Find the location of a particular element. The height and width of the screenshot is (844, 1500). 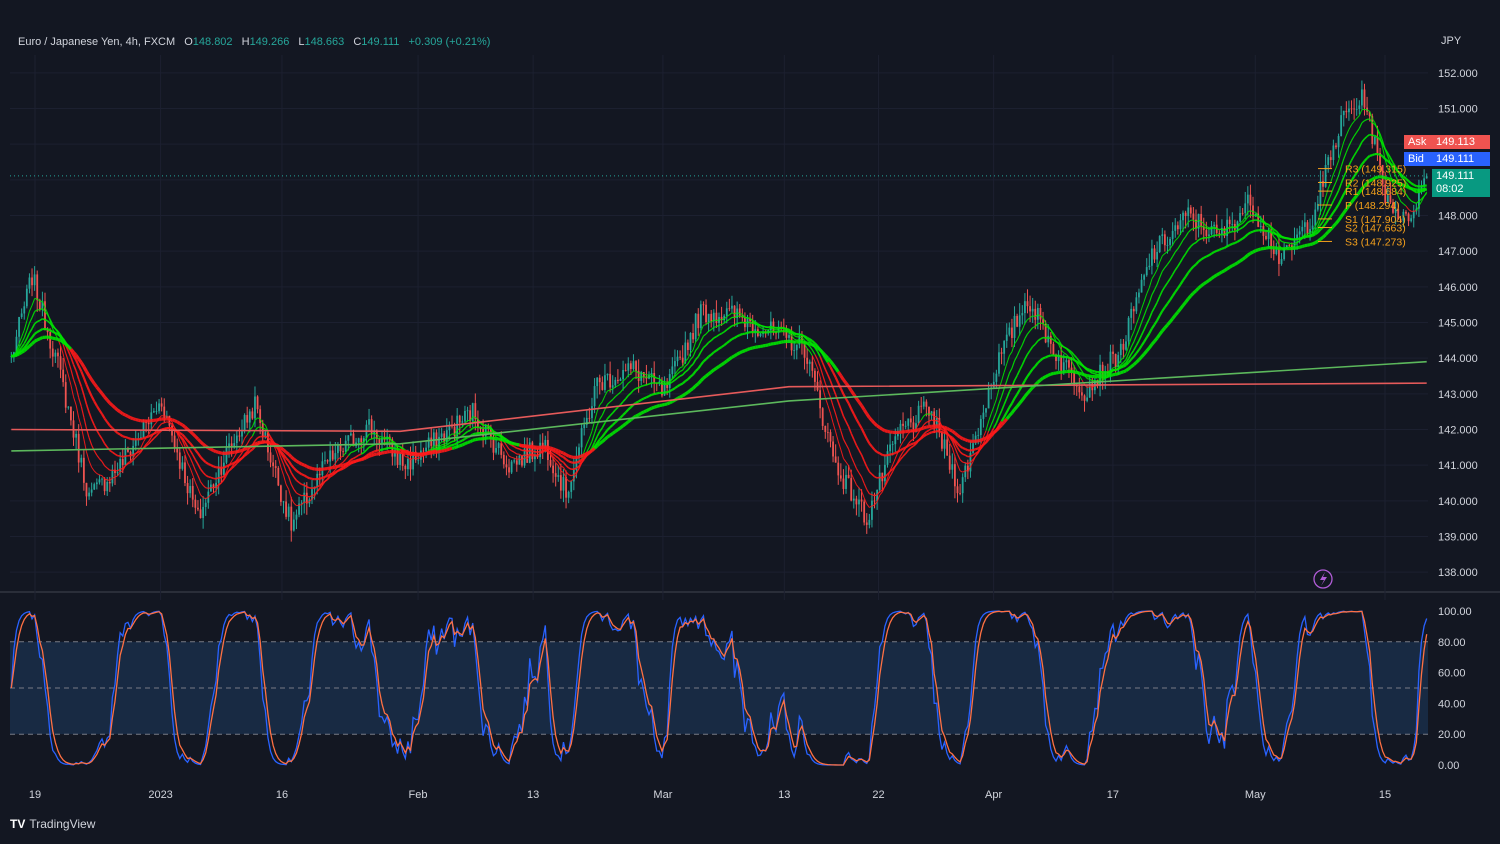

tradingview-branding: TV TradingView is located at coordinates (52, 824).